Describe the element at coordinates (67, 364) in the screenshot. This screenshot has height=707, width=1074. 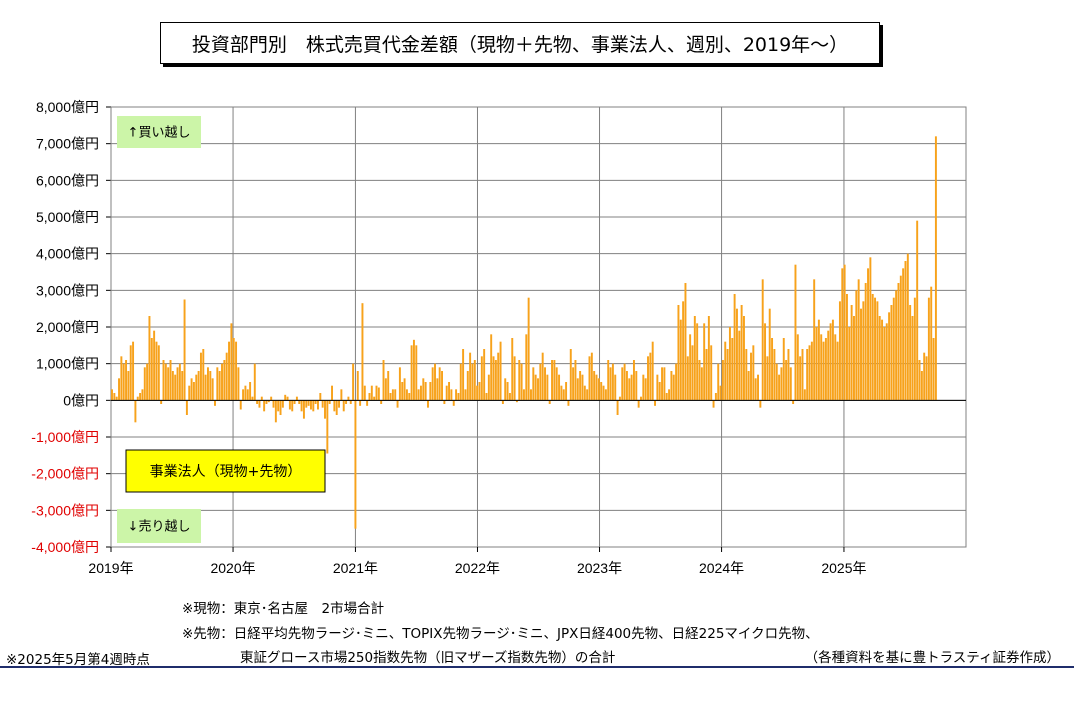
I see `y-tick-label: 1,000億円` at that location.